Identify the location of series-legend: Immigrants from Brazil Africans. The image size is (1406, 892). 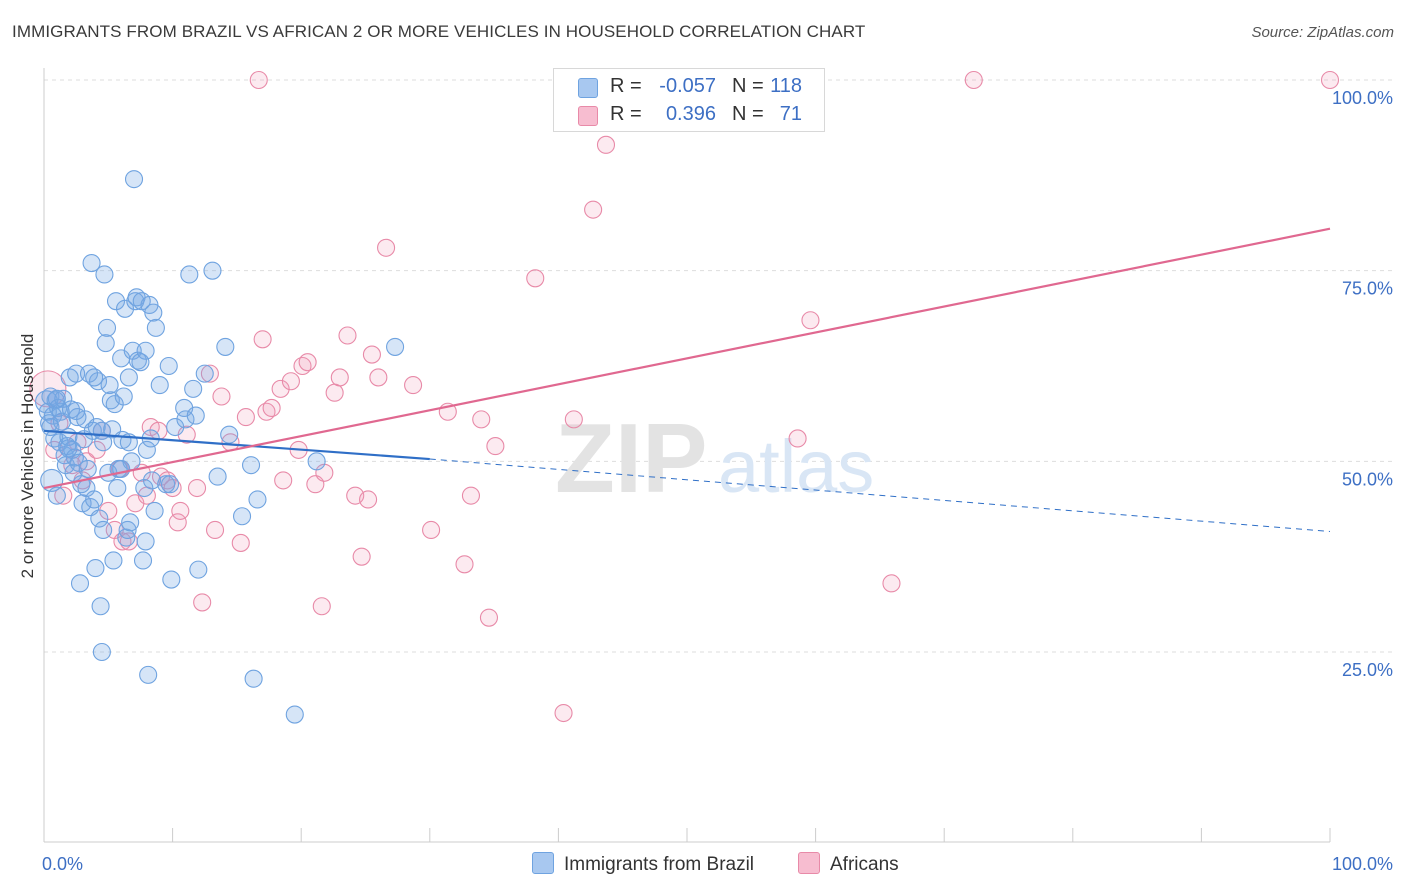
(703, 865).